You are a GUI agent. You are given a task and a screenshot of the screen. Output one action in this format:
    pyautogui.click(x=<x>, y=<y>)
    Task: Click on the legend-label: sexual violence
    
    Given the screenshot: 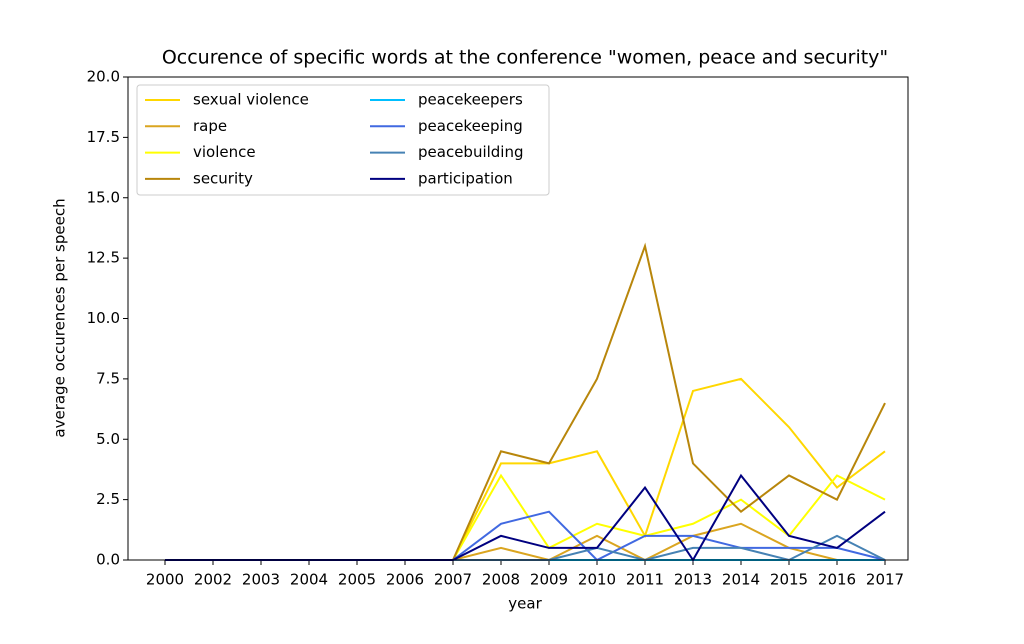 What is the action you would take?
    pyautogui.click(x=251, y=100)
    